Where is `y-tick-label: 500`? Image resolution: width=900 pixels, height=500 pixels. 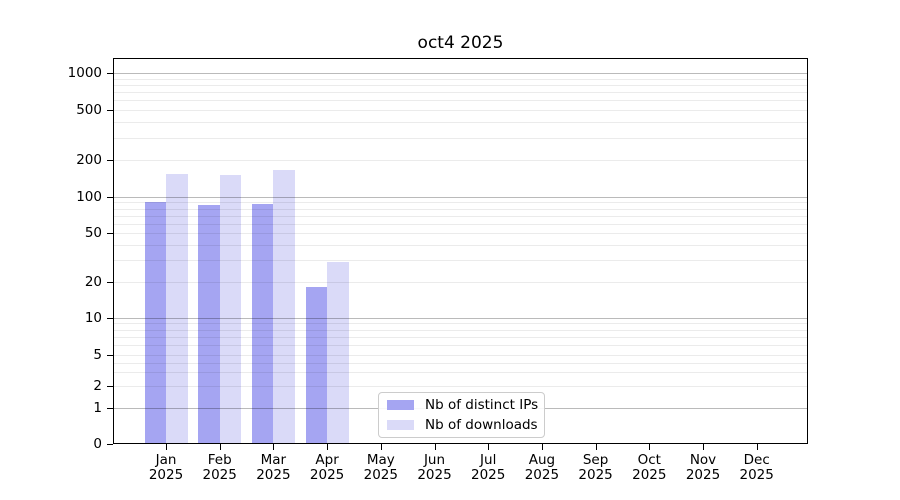 y-tick-label: 500 is located at coordinates (89, 110).